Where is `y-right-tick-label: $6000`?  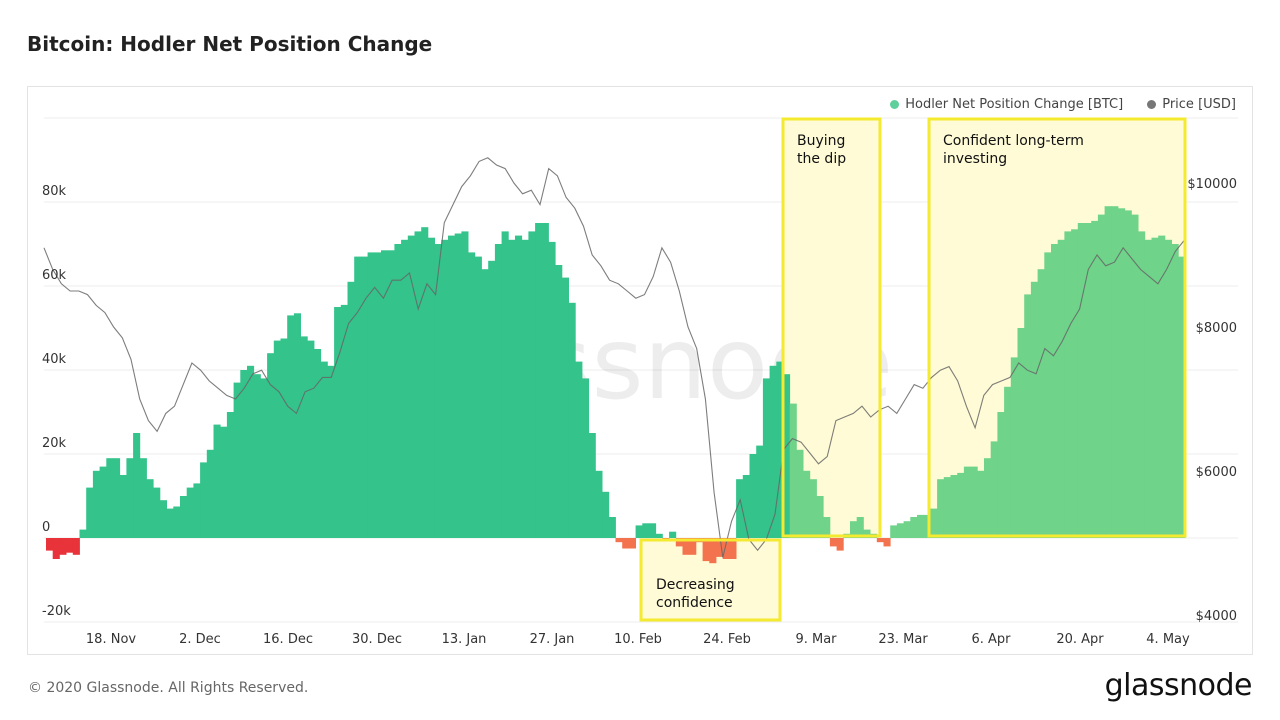 y-right-tick-label: $6000 is located at coordinates (1216, 472).